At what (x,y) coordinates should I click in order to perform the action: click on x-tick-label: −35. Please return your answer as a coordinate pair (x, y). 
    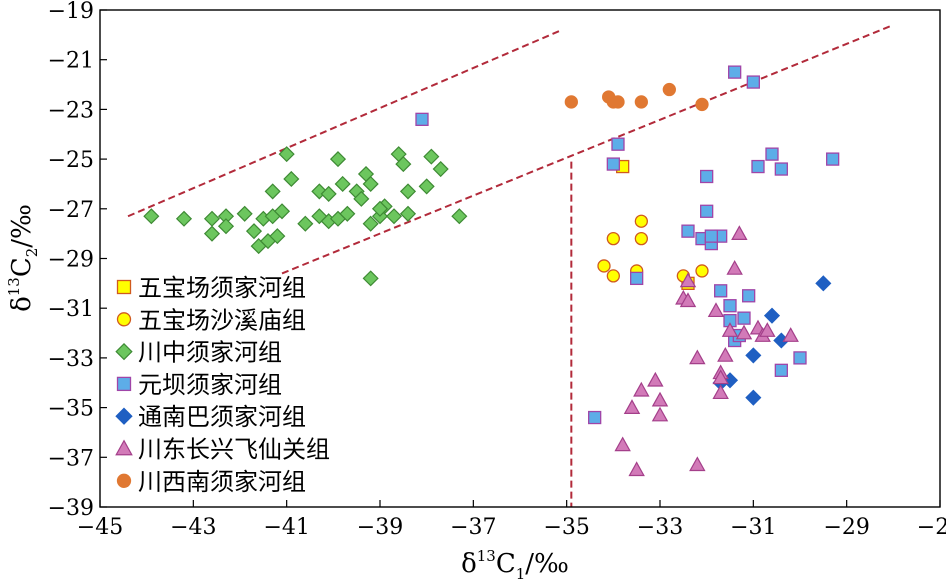
    Looking at the image, I should click on (566, 527).